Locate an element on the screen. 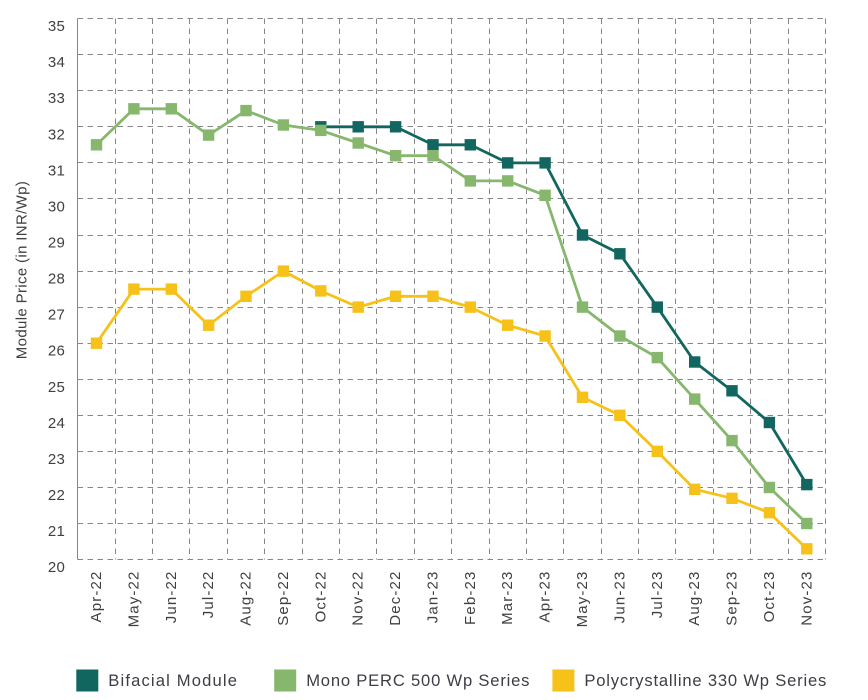 The image size is (868, 700). svg-text: Jul-23 is located at coordinates (657, 595).